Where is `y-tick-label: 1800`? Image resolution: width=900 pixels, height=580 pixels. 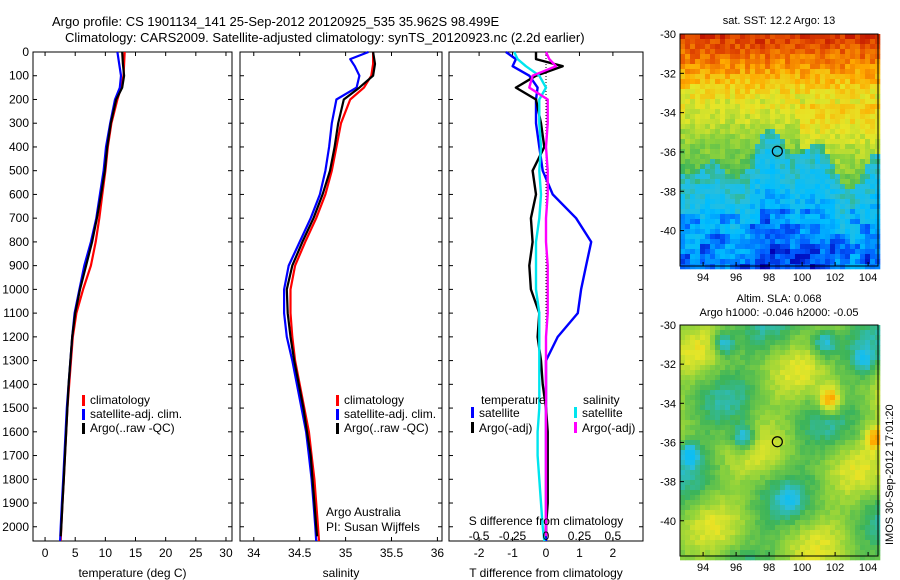
y-tick-label: 1800 is located at coordinates (15, 479).